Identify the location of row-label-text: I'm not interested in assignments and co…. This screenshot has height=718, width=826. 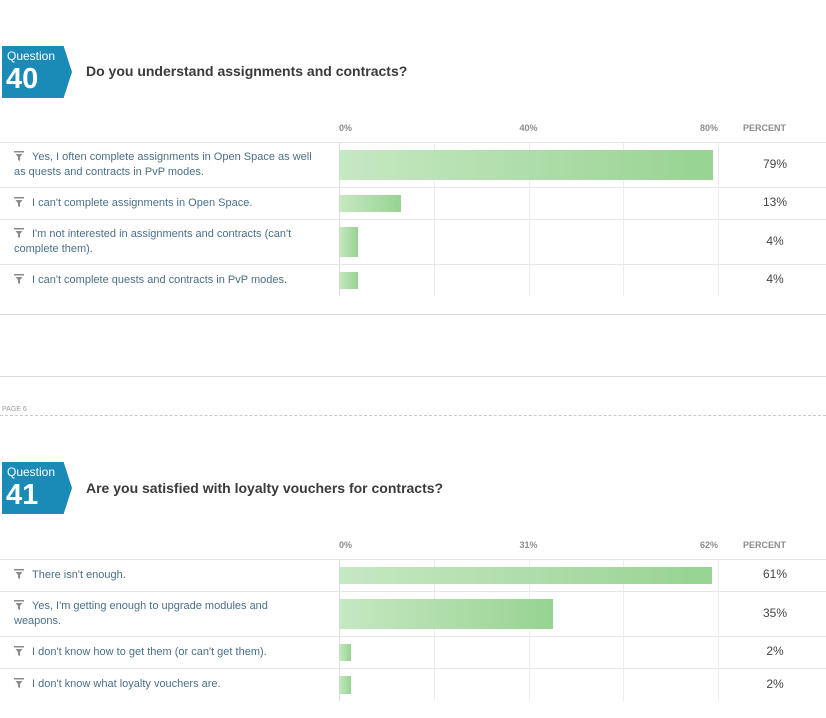
(153, 241).